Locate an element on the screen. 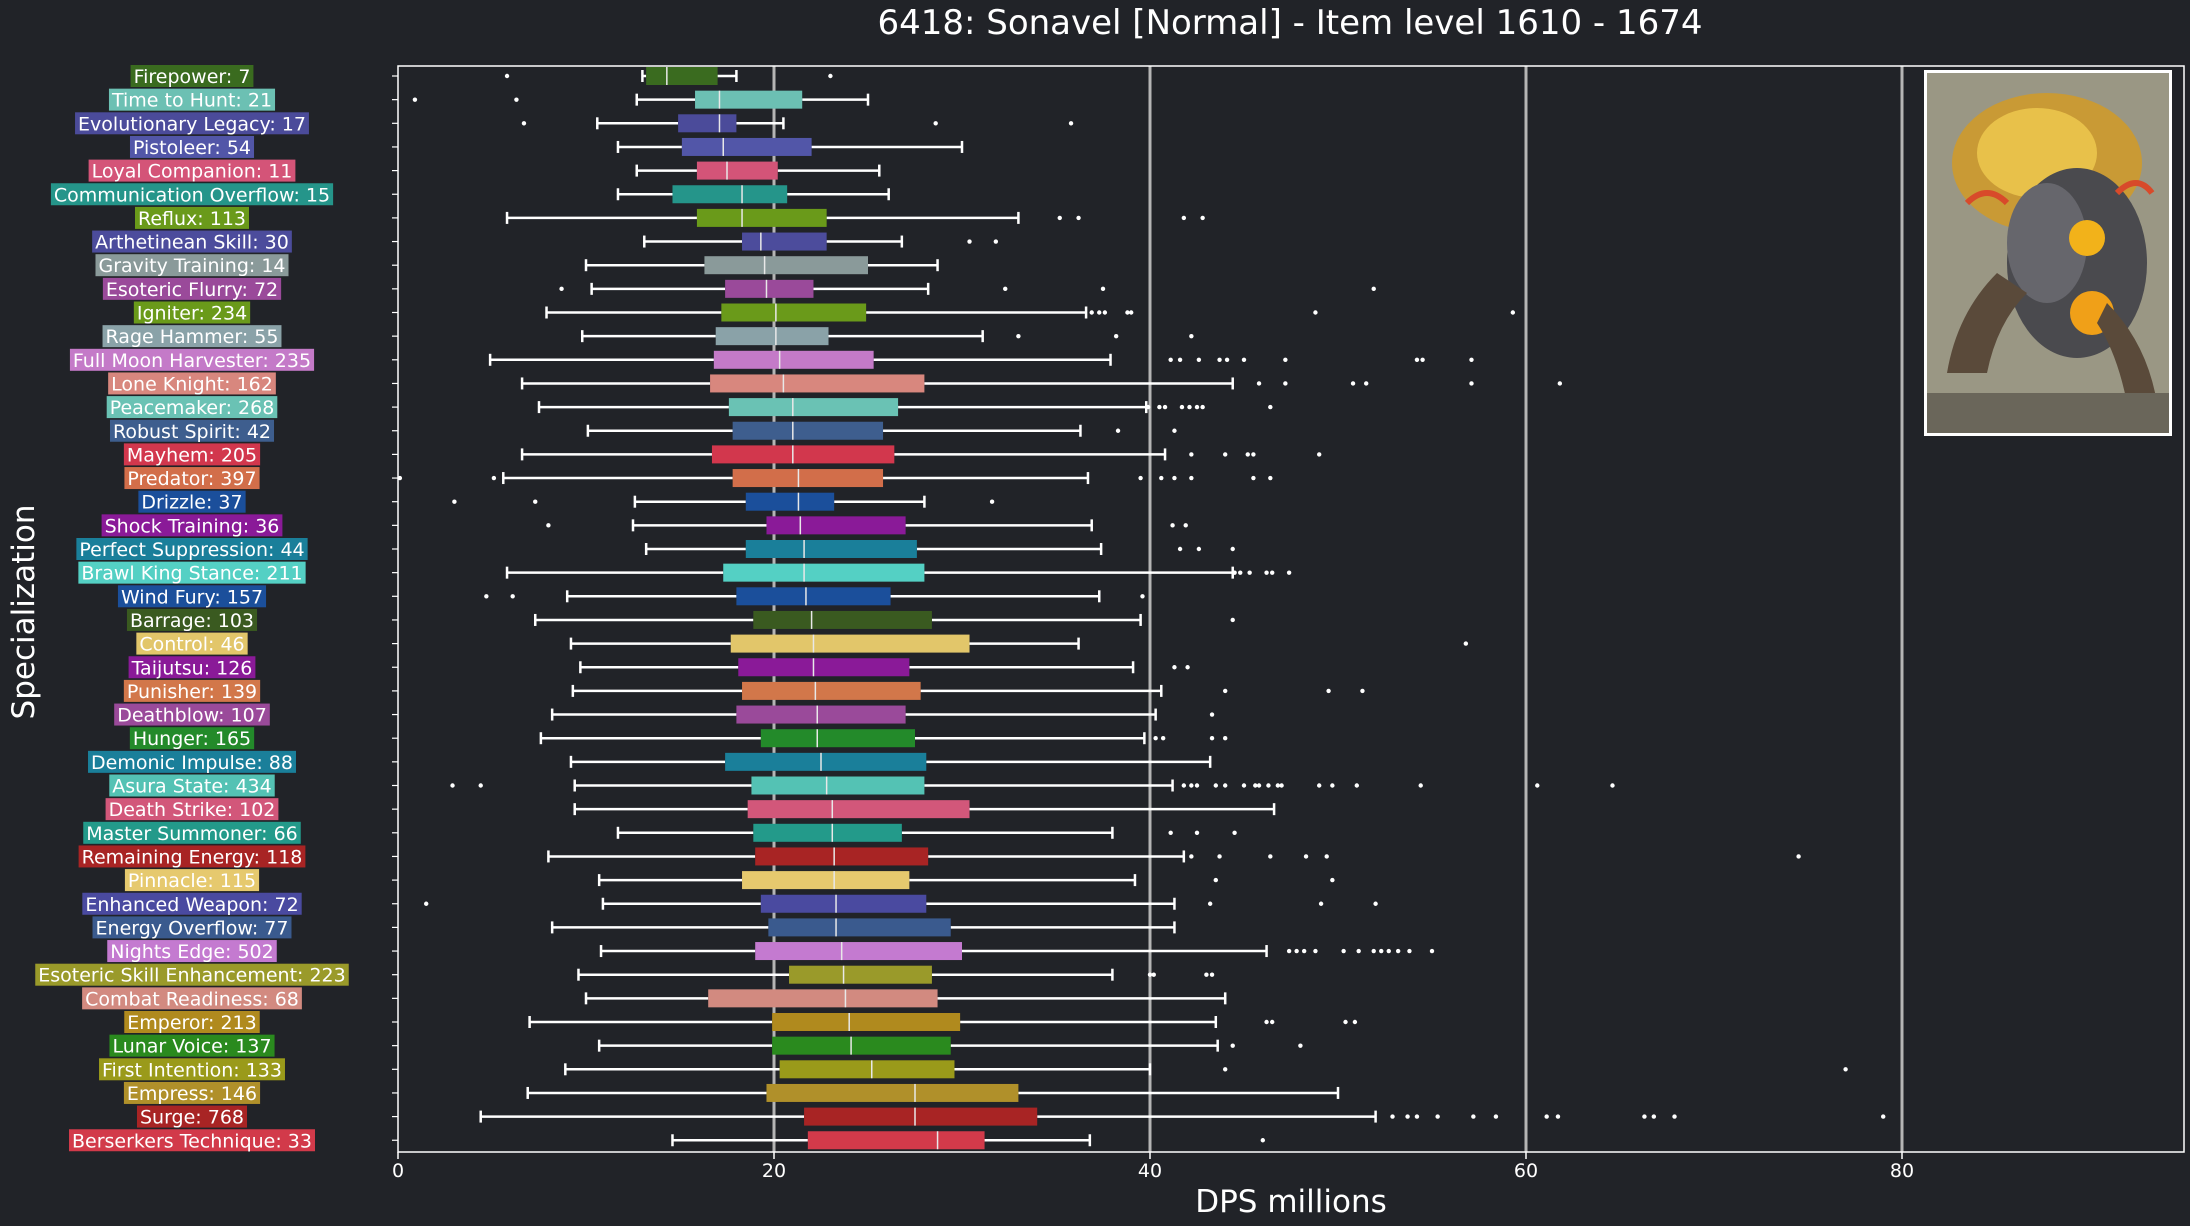 This screenshot has width=2190, height=1226. category-label-text: Barrage: 103 is located at coordinates (192, 621).